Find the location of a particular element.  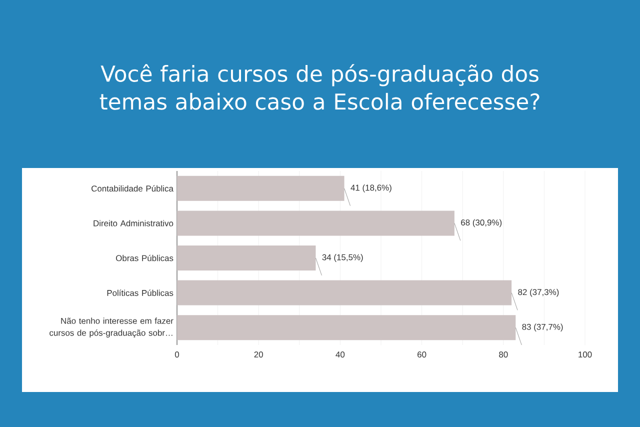

y-tick-label: Direito Administrativo is located at coordinates (134, 223).